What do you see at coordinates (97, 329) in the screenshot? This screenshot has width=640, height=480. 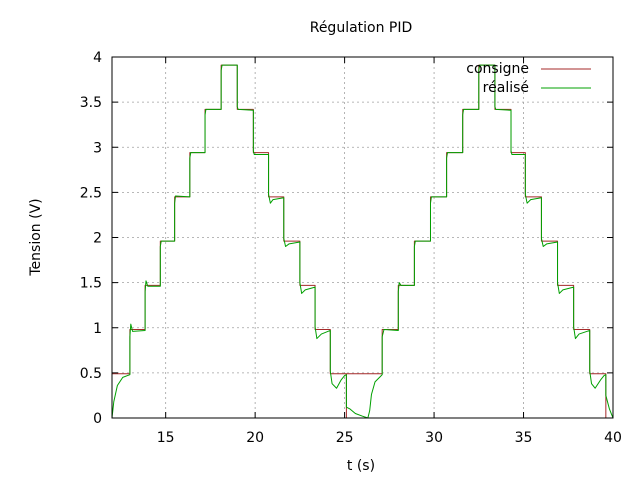 I see `y-tick-label-2: 1` at bounding box center [97, 329].